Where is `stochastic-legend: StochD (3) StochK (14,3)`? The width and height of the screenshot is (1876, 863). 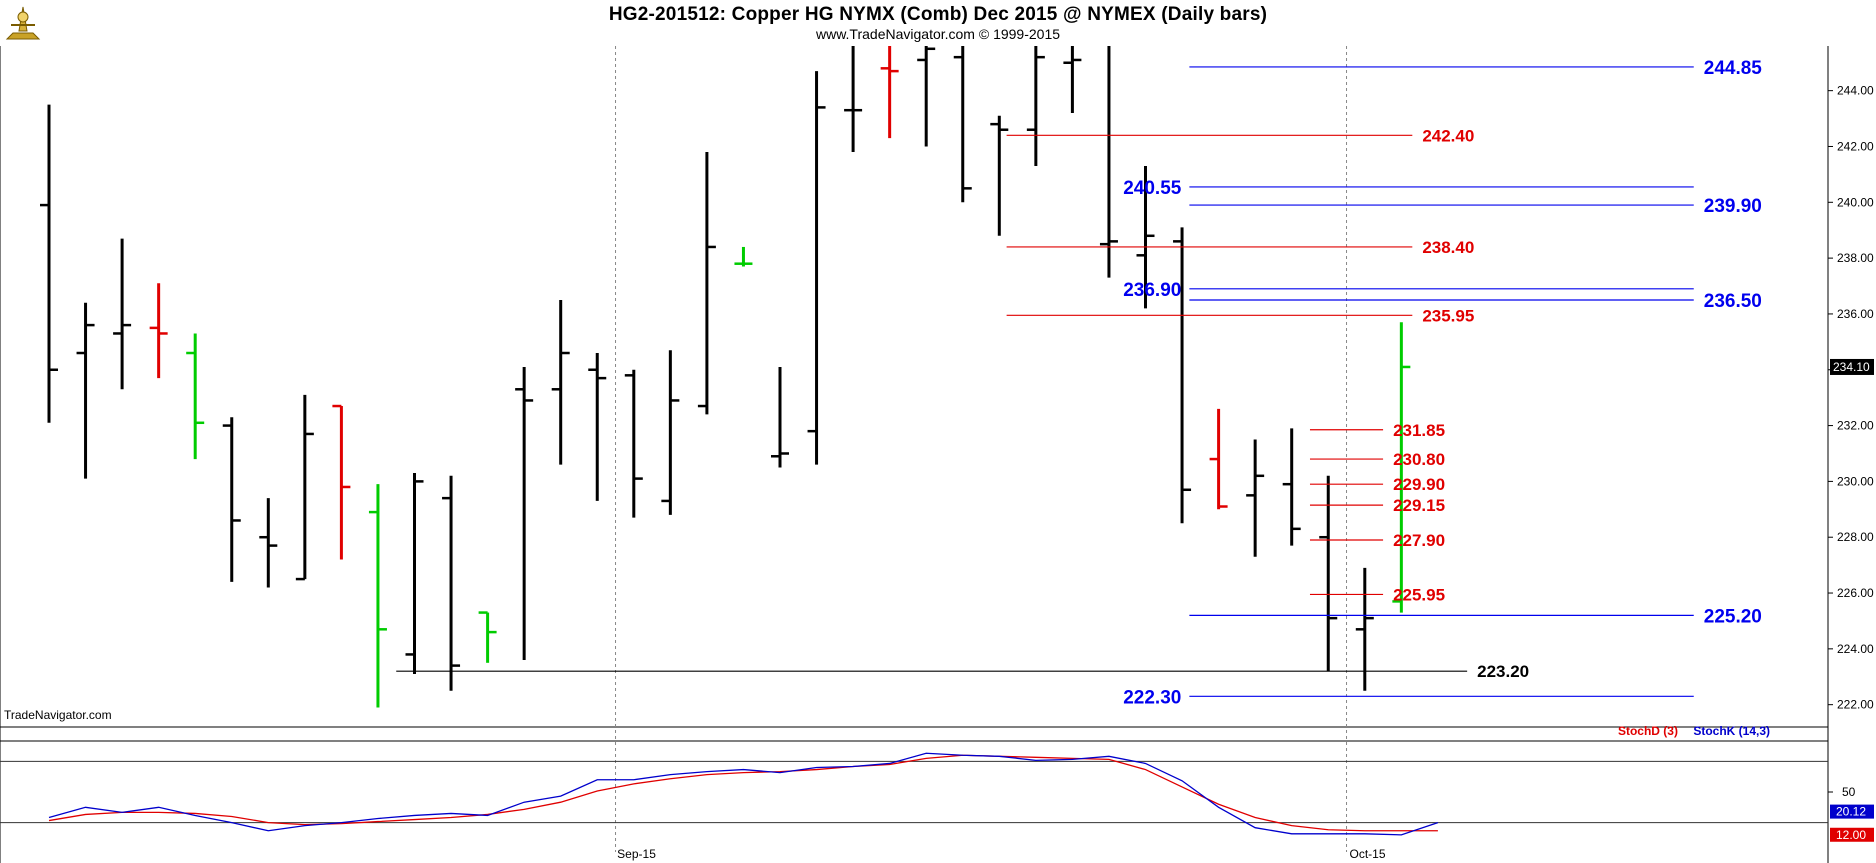 stochastic-legend: StochD (3) StochK (14,3) is located at coordinates (1694, 731).